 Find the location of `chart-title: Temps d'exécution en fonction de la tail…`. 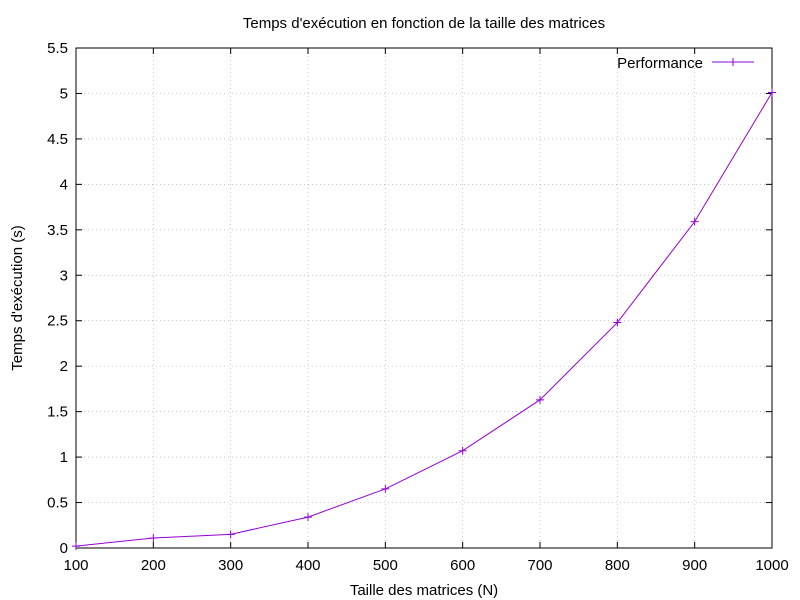

chart-title: Temps d'exécution en fonction de la tail… is located at coordinates (424, 23).